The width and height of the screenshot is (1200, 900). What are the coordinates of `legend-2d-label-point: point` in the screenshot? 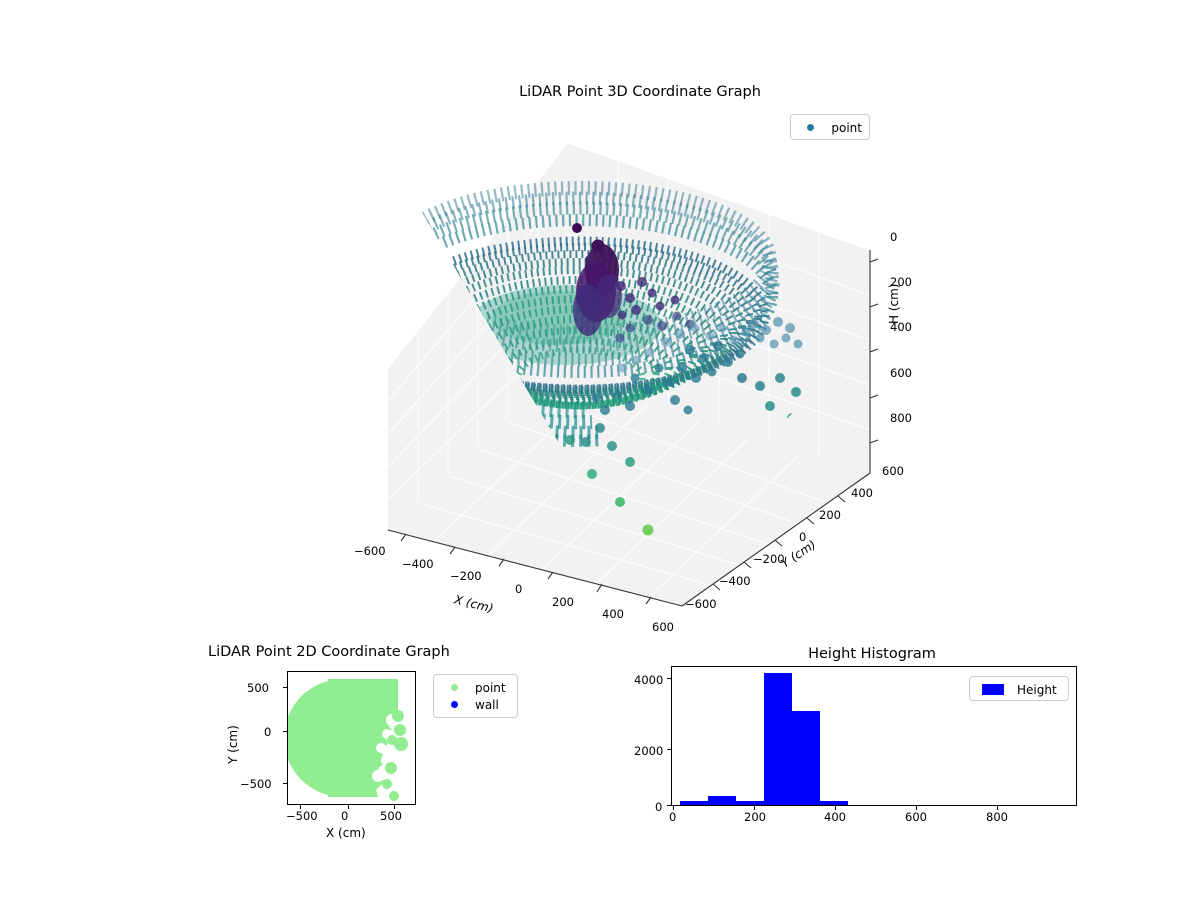 It's located at (490, 687).